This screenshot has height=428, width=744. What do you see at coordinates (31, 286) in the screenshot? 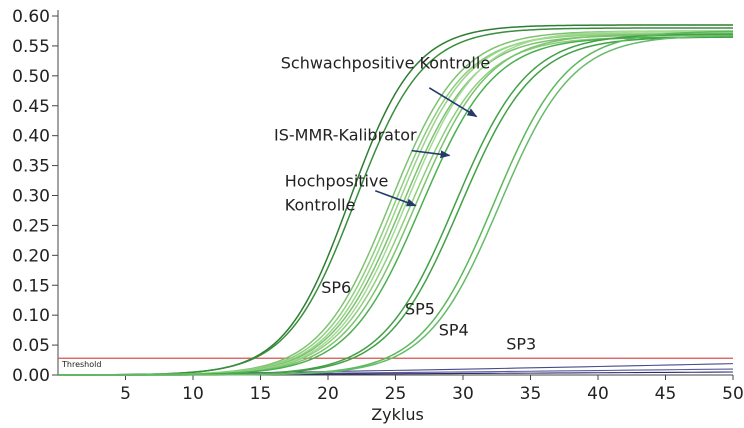
I see `y-tick-label: 0.15` at bounding box center [31, 286].